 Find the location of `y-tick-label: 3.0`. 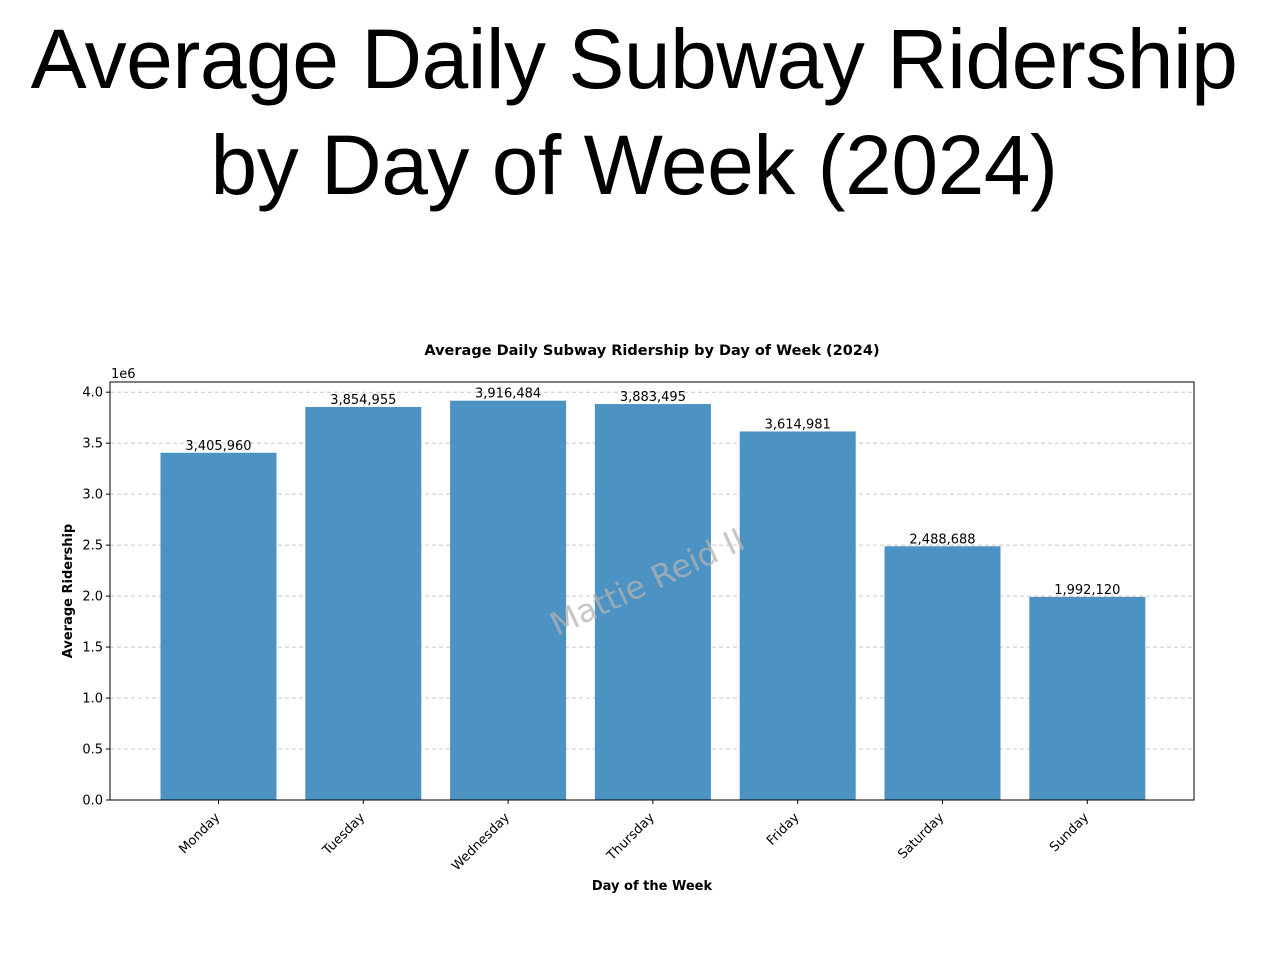

y-tick-label: 3.0 is located at coordinates (92, 495).